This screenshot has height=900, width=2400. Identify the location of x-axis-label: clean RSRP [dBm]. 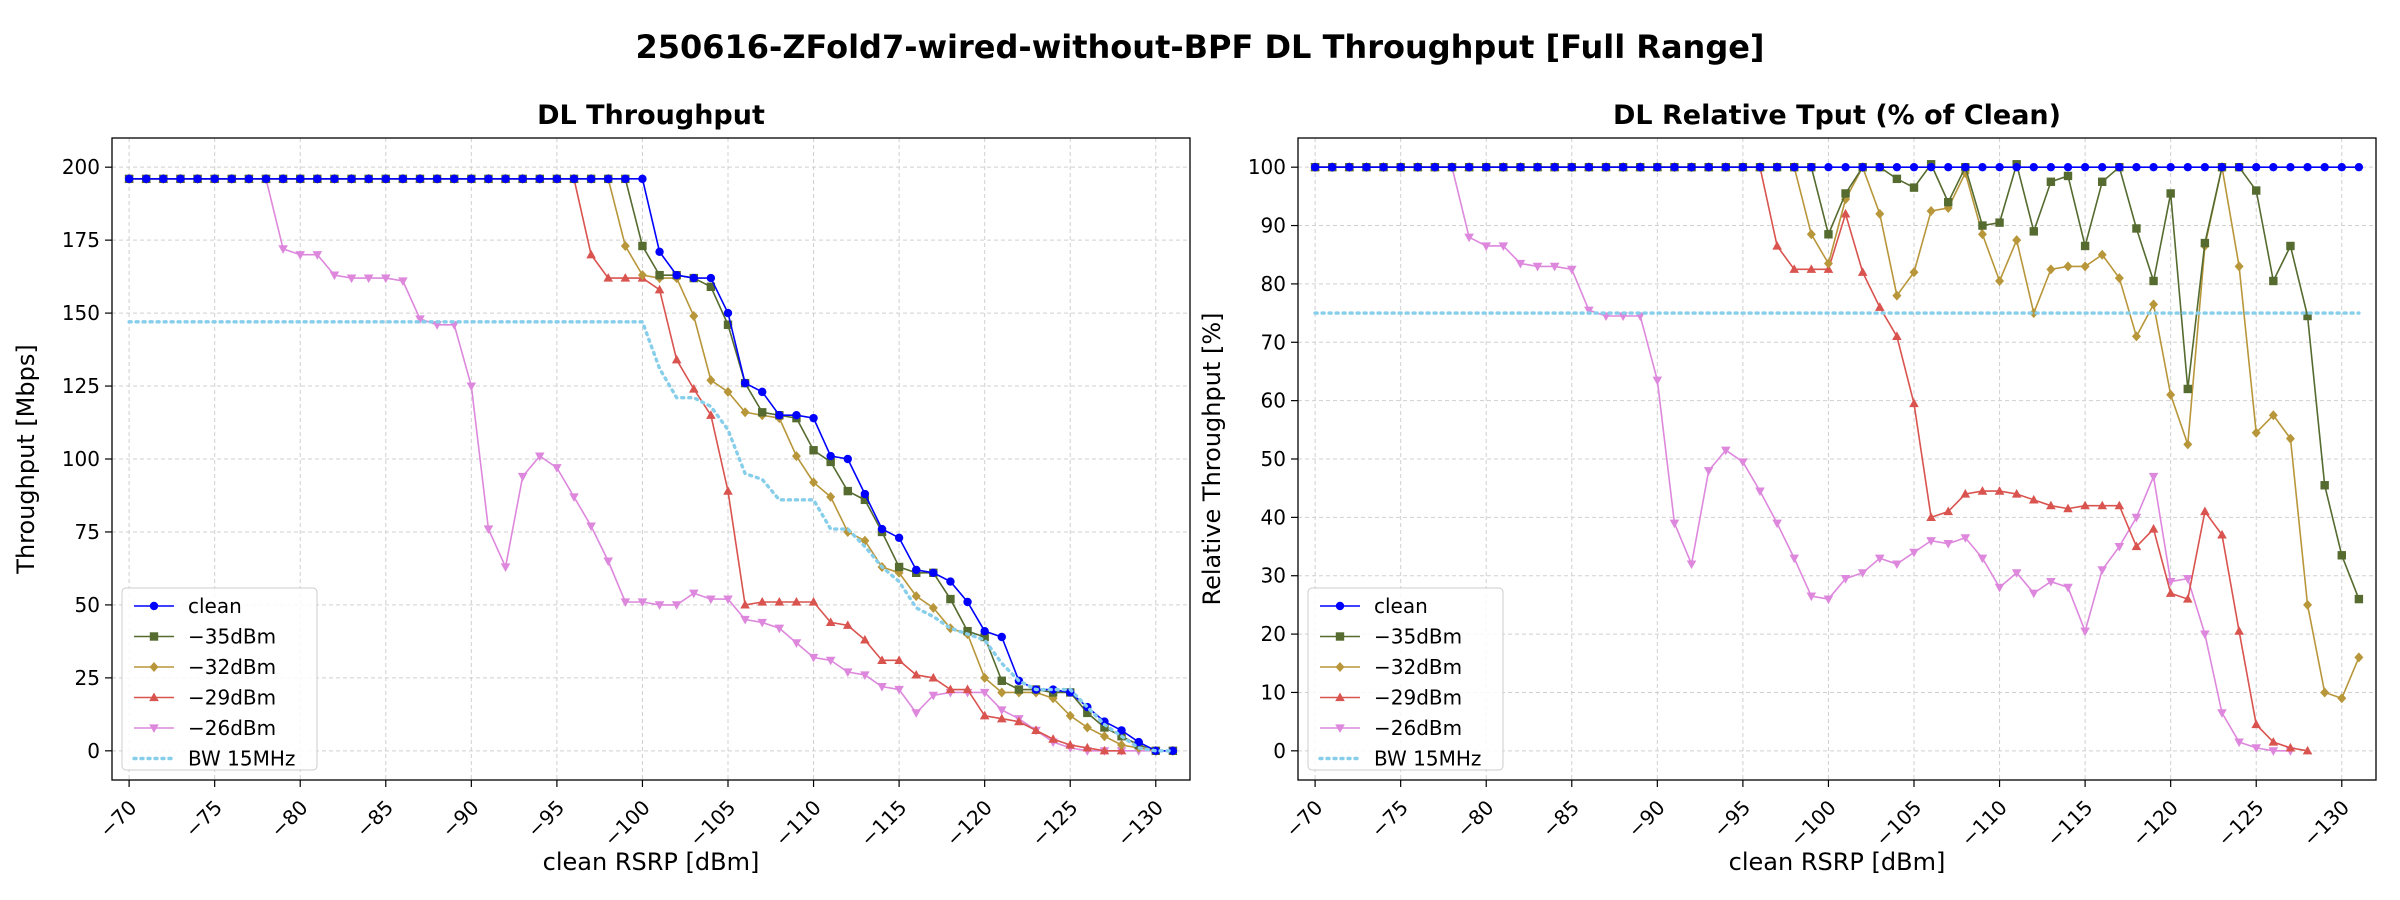
(651, 862).